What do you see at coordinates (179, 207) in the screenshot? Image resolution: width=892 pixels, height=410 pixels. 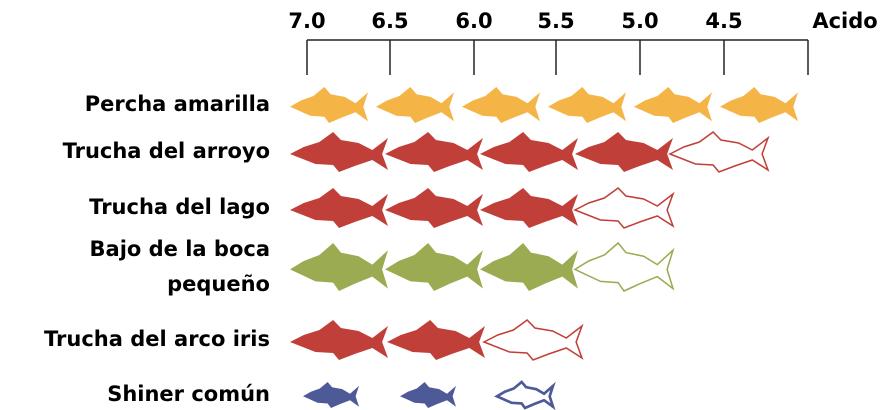 I see `species-label: Trucha del lago` at bounding box center [179, 207].